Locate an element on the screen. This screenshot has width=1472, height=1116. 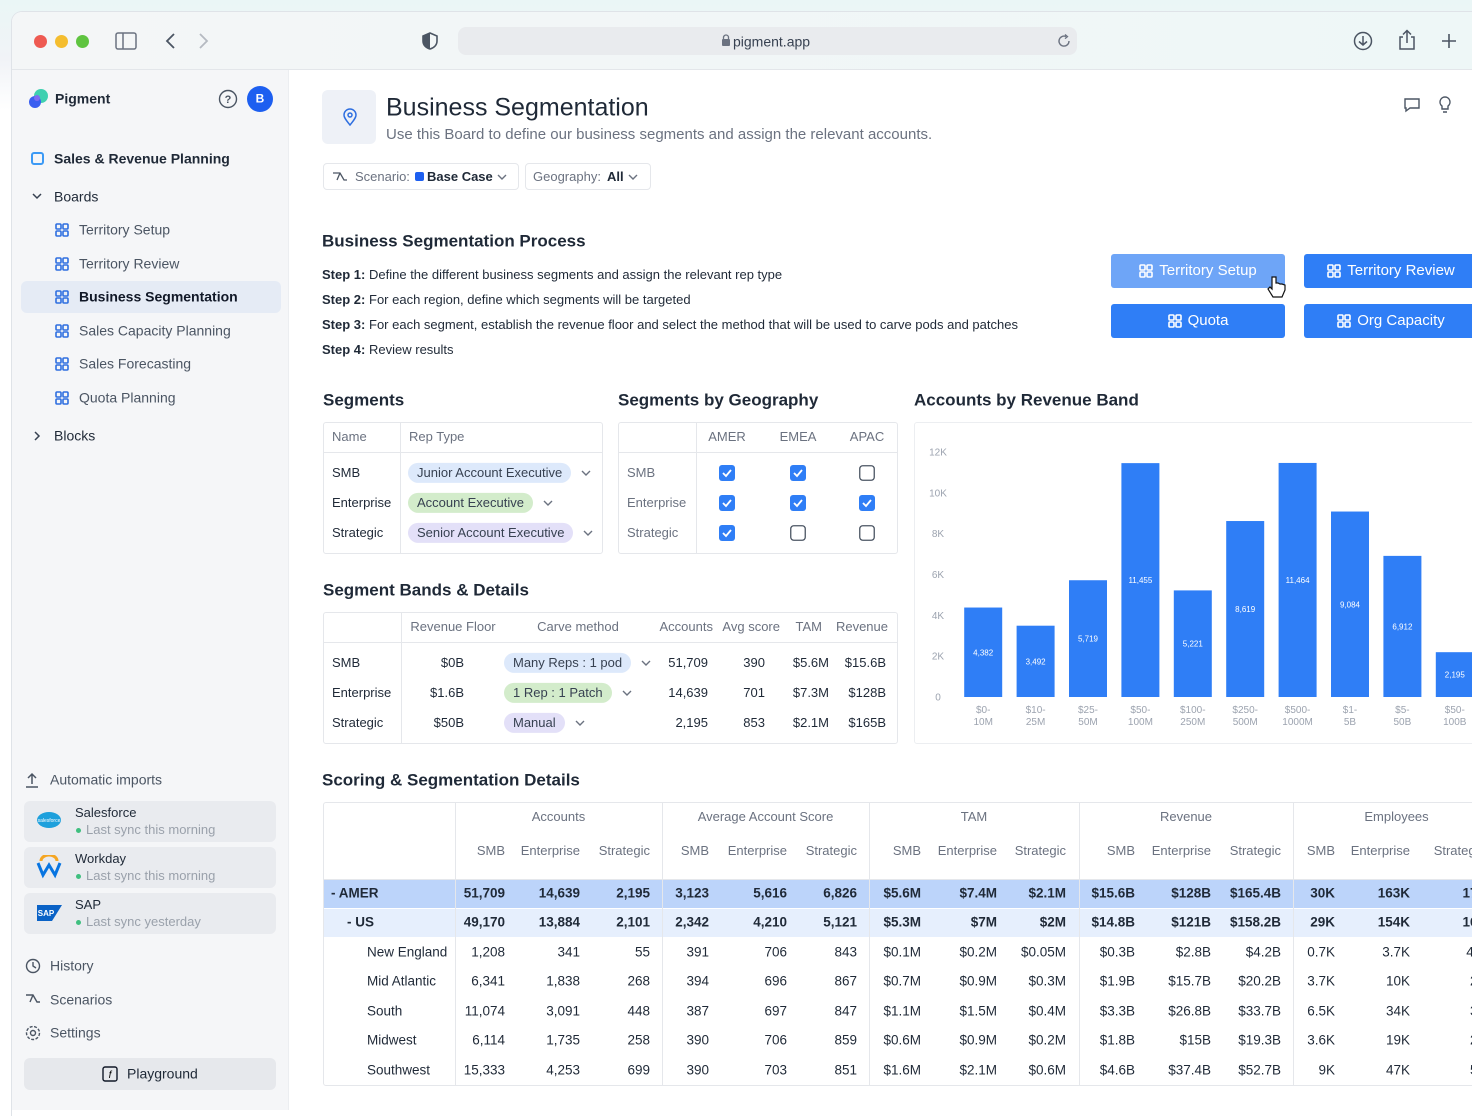
board-link: Quota Planning is located at coordinates (127, 397).